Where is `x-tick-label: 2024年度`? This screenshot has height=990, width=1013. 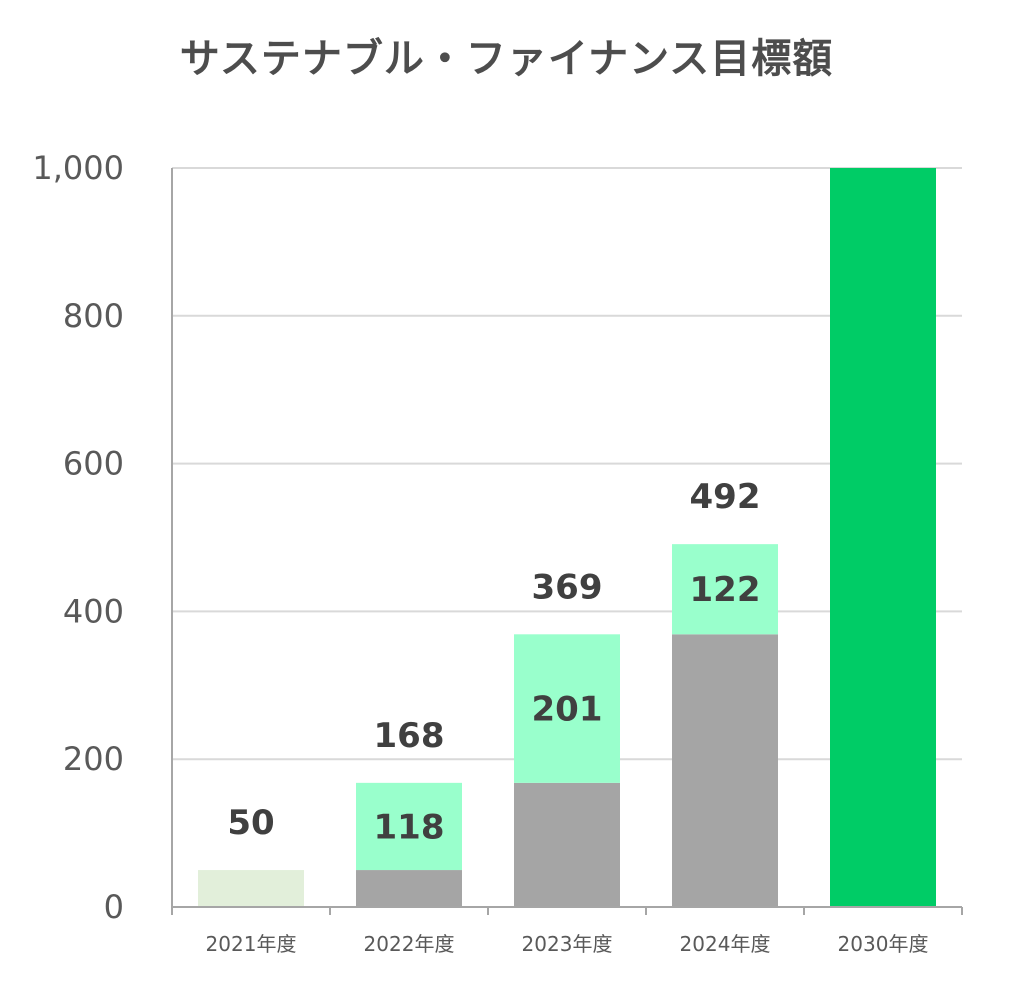 x-tick-label: 2024年度 is located at coordinates (725, 944).